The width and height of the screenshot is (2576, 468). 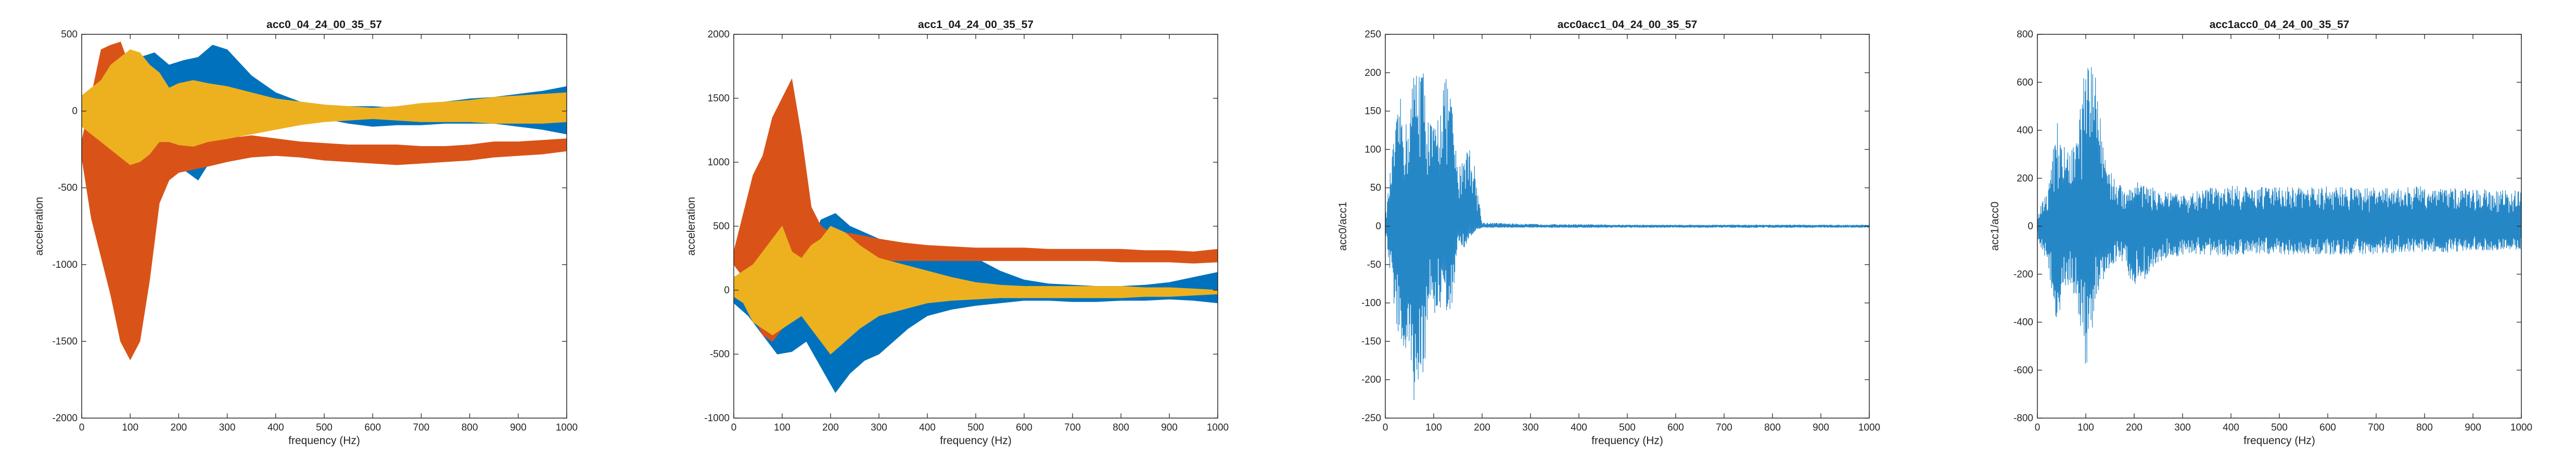 I want to click on y-tick-label: -600, so click(x=2023, y=370).